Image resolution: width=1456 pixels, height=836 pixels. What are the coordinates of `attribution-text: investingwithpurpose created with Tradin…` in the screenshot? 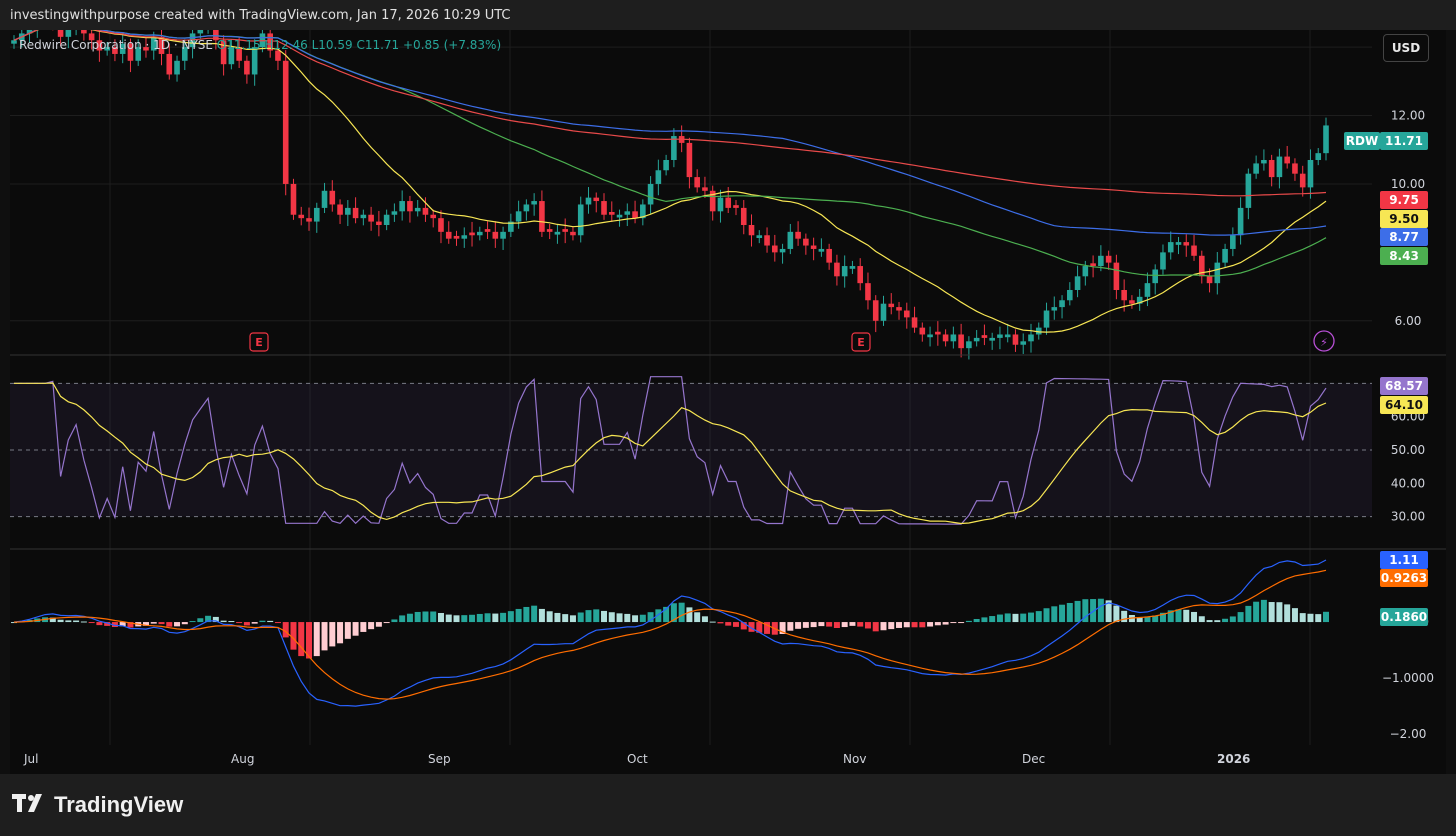 It's located at (260, 15).